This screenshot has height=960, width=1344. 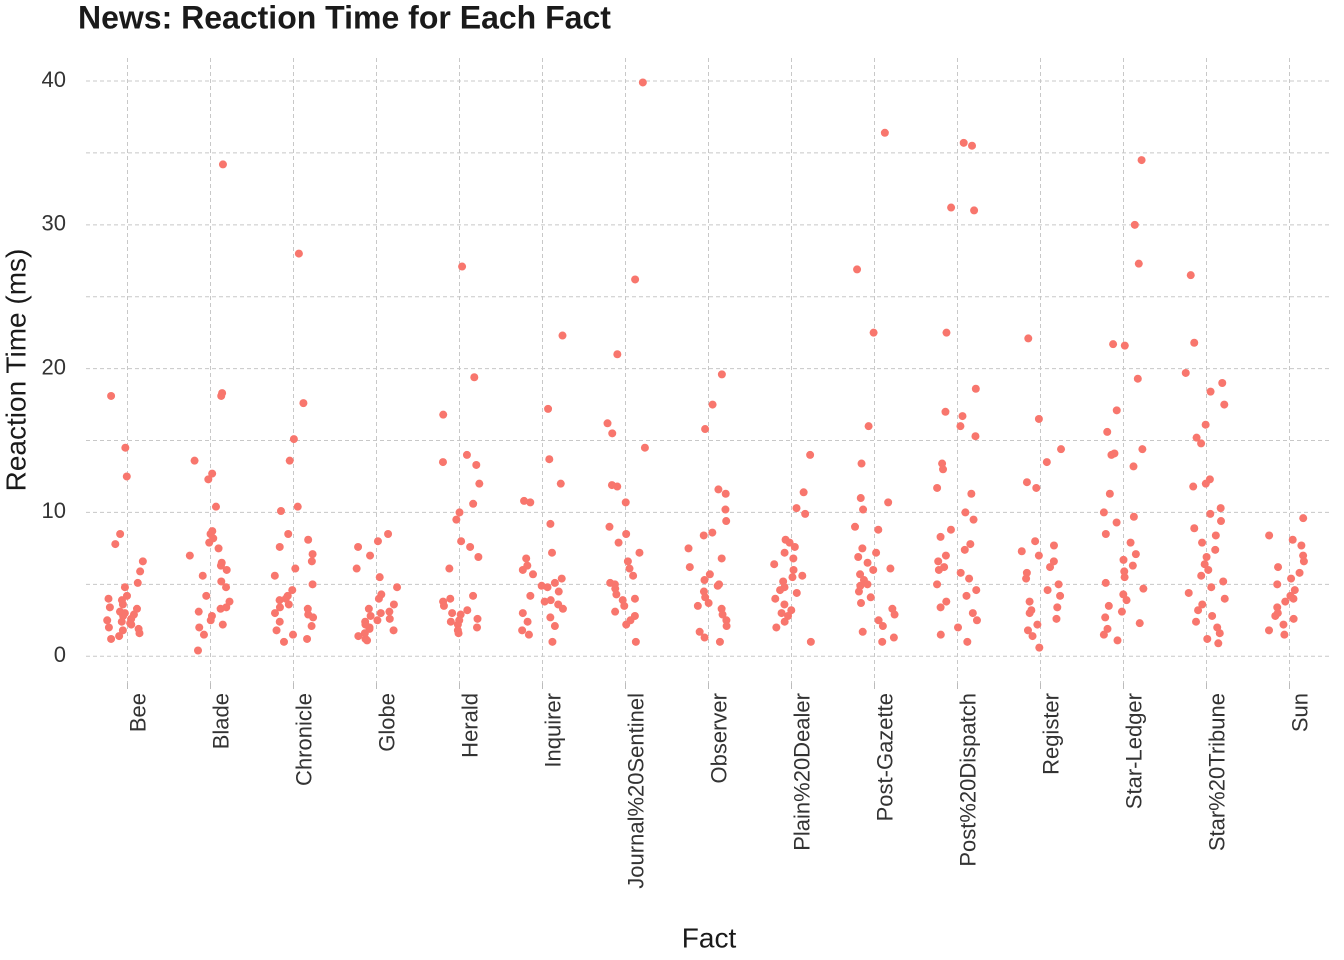 I want to click on y-tick-label: 20, so click(x=54, y=366).